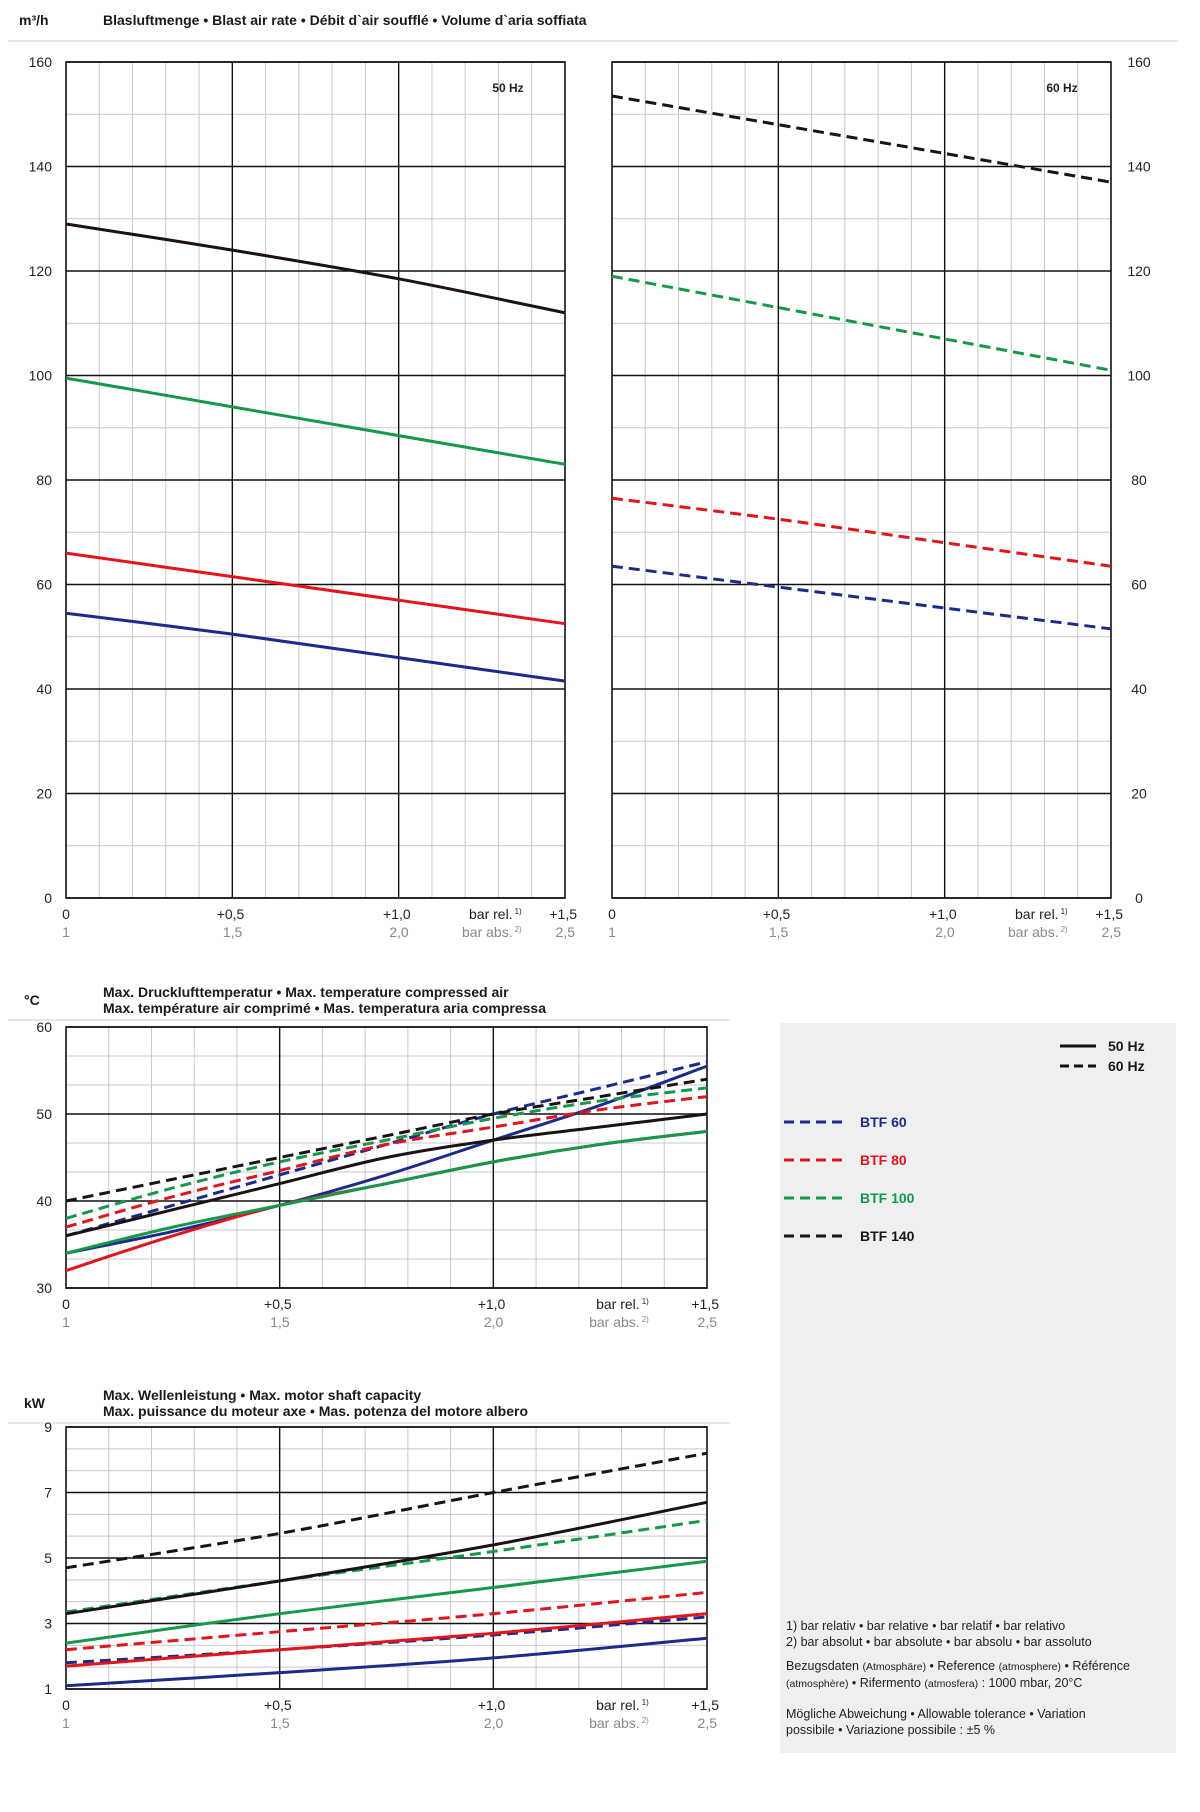 The height and width of the screenshot is (1812, 1200). I want to click on ref-text: : 1000 mbar, 20°C, so click(1030, 1683).